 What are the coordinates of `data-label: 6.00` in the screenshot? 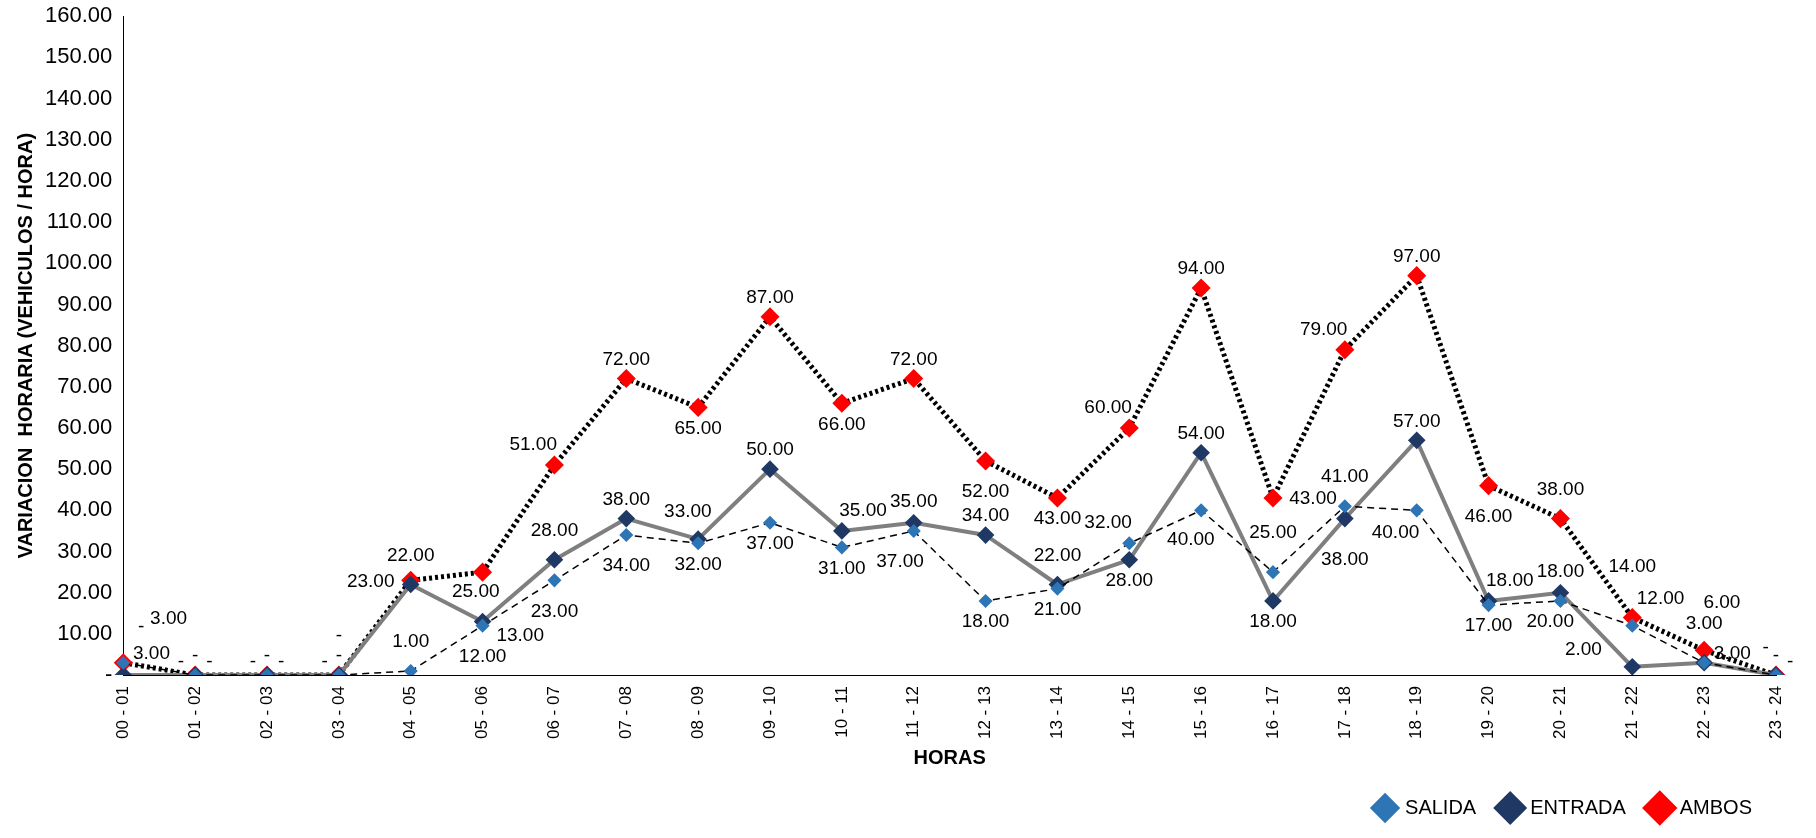 It's located at (1722, 601).